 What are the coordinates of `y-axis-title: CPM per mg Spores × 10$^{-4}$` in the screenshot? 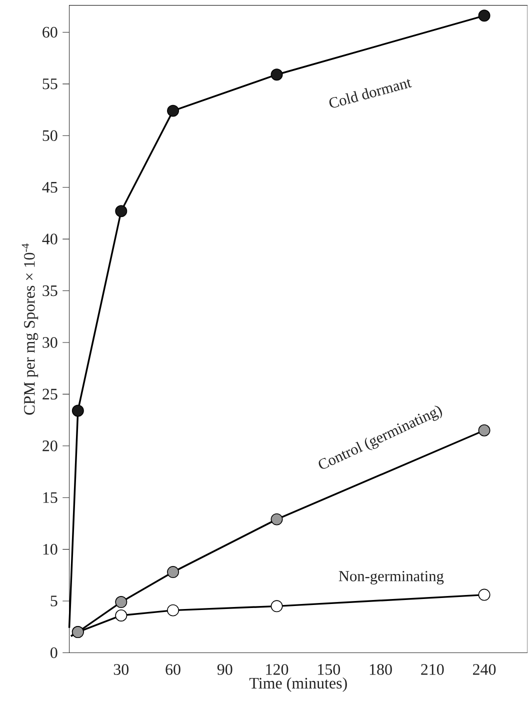 It's located at (30, 329).